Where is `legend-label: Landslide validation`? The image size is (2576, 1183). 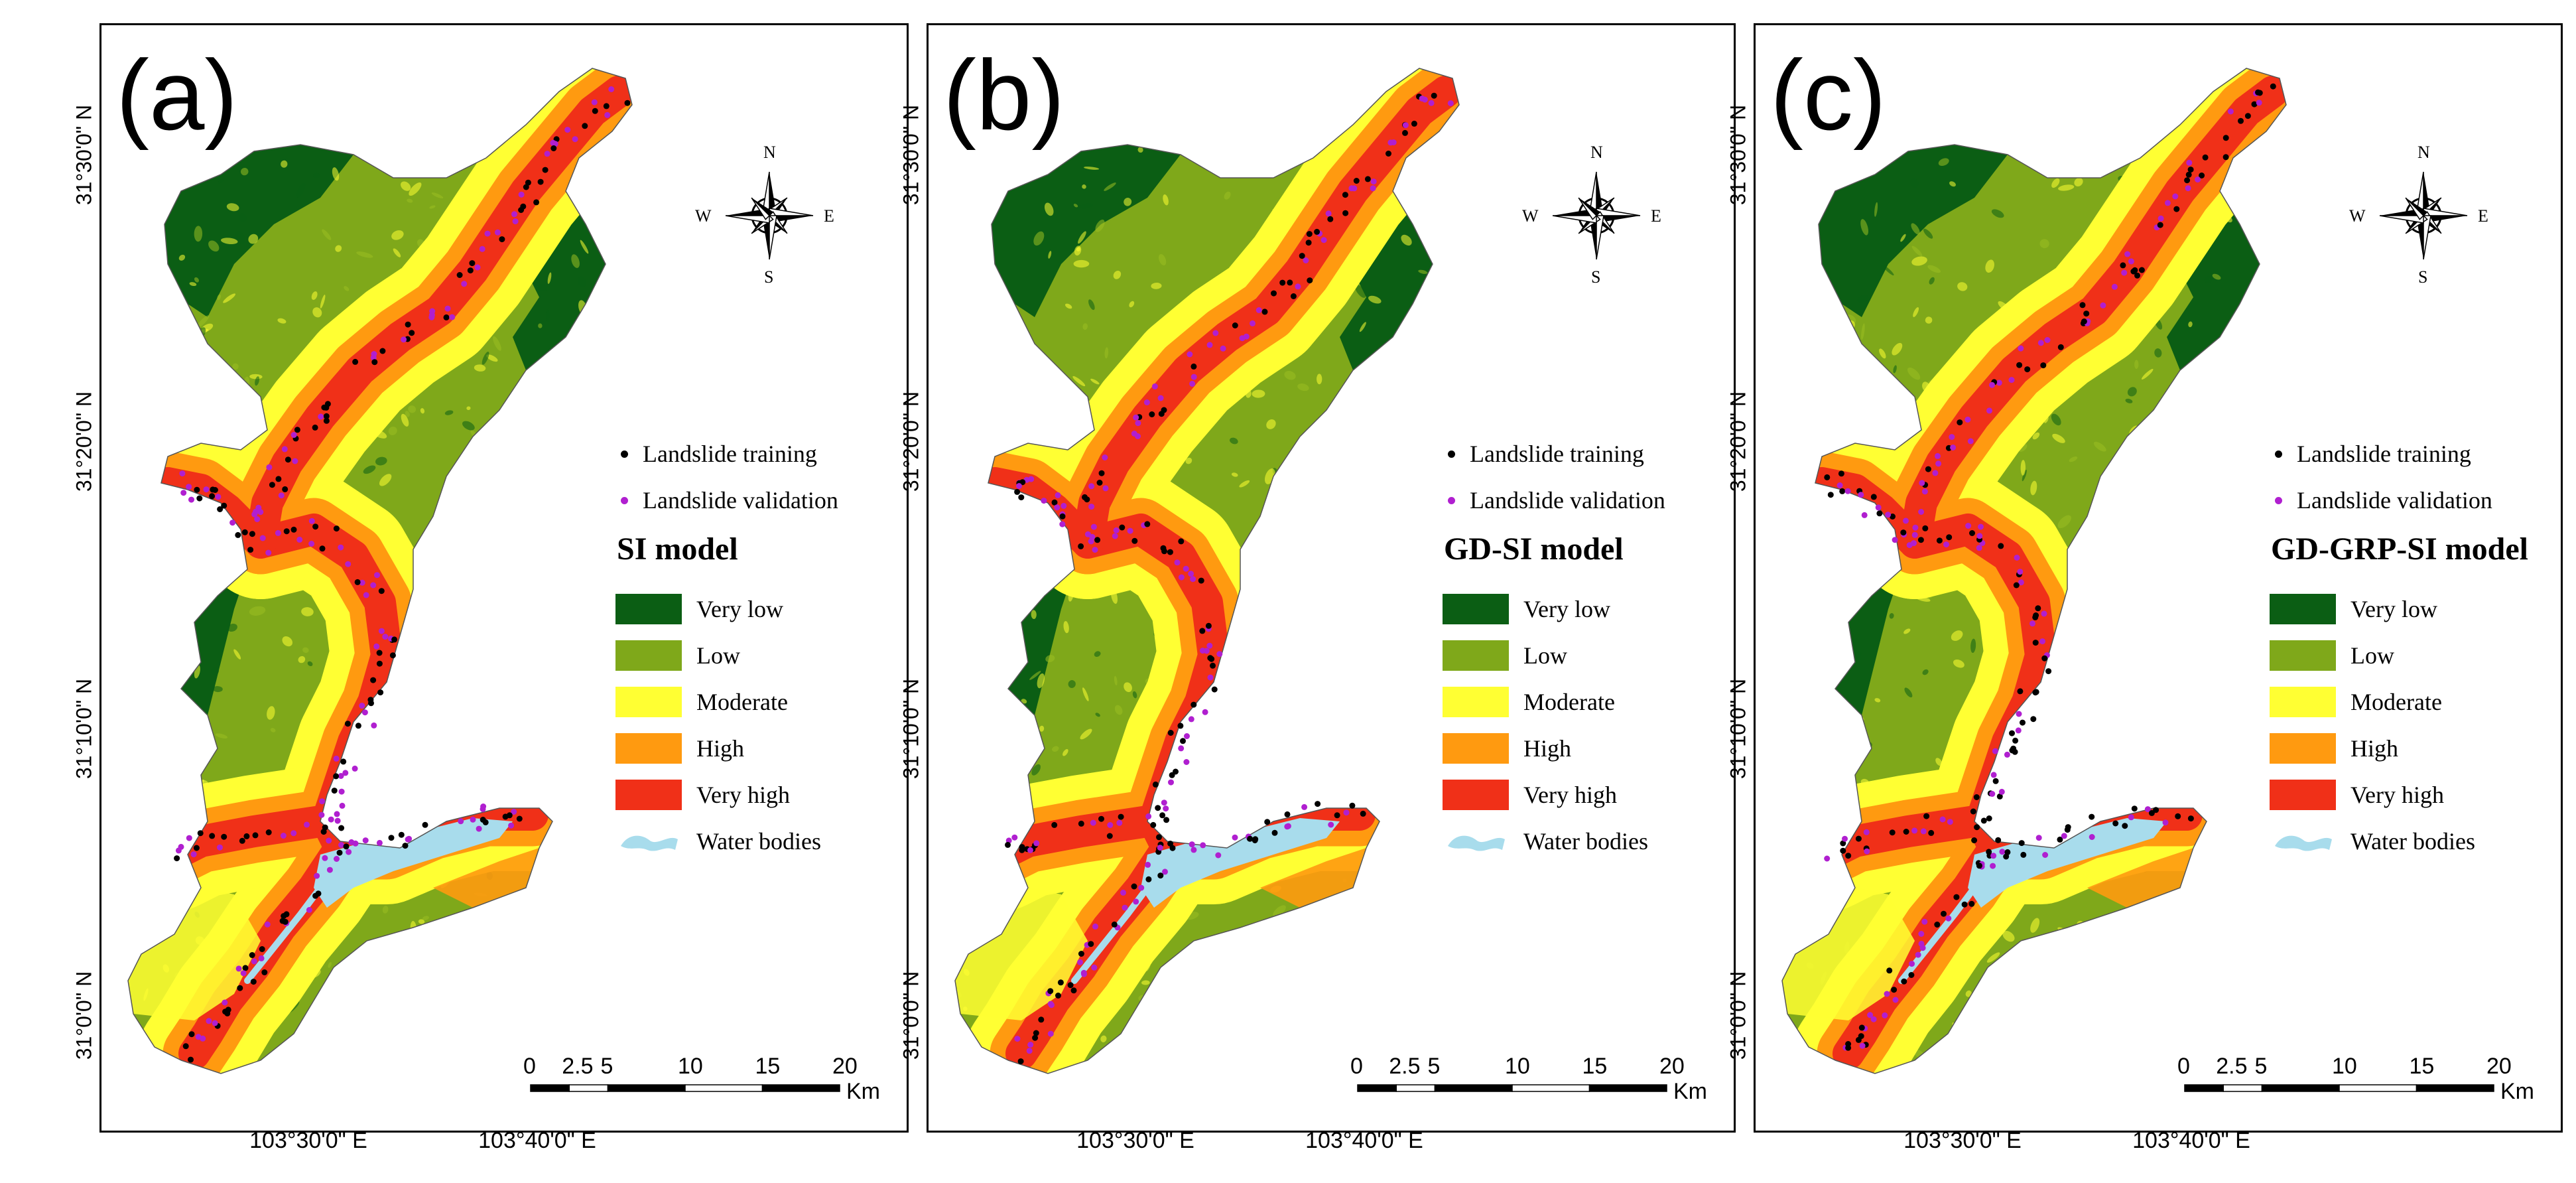
legend-label: Landslide validation is located at coordinates (741, 500).